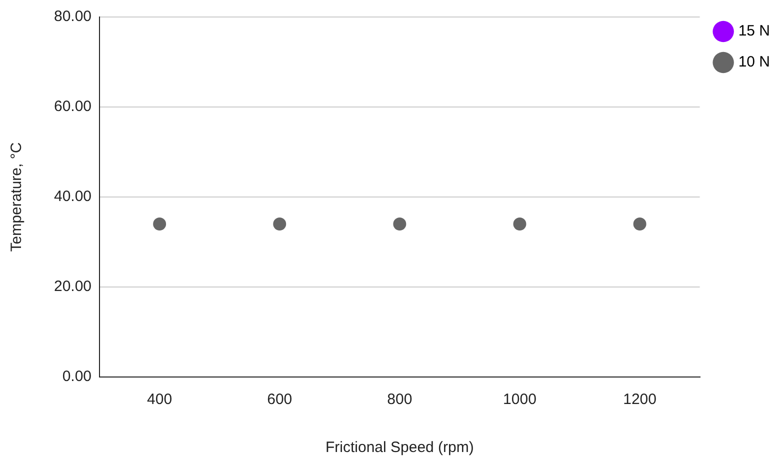 The height and width of the screenshot is (465, 780). Describe the element at coordinates (73, 107) in the screenshot. I see `y-tick-label: 60.00` at that location.